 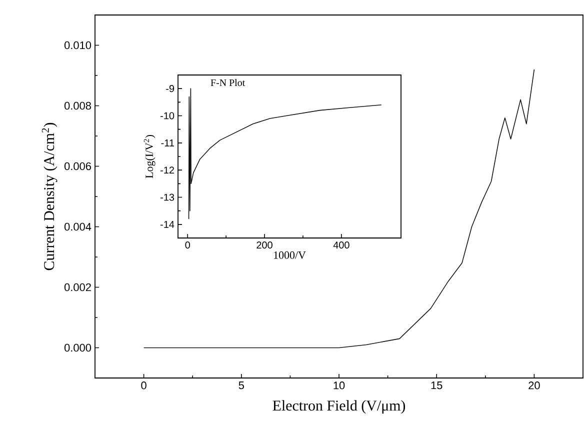 What do you see at coordinates (534, 386) in the screenshot?
I see `x-tick-label: 20` at bounding box center [534, 386].